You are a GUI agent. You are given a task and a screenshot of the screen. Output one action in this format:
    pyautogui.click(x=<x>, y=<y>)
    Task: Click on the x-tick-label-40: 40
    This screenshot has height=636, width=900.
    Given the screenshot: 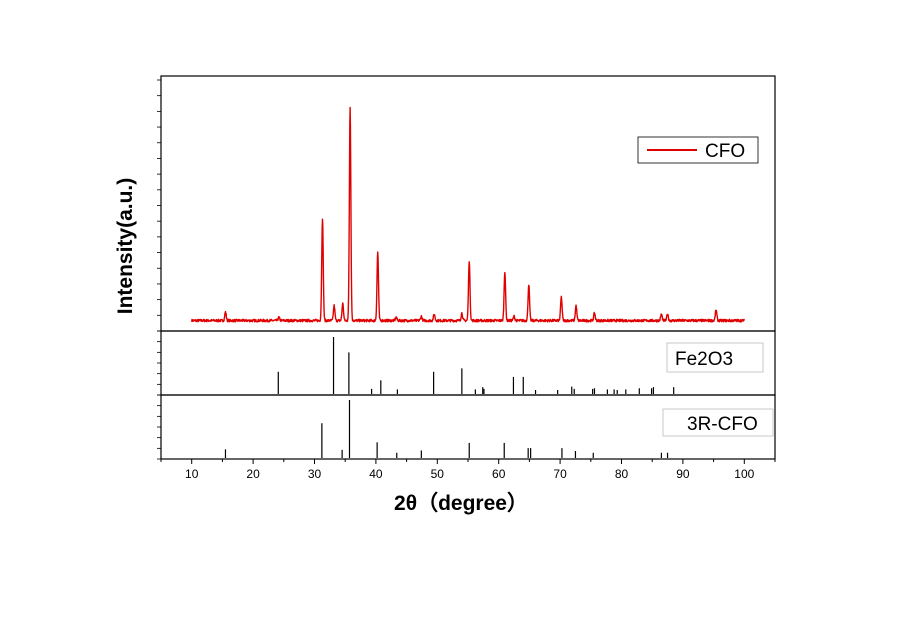 What is the action you would take?
    pyautogui.click(x=376, y=474)
    